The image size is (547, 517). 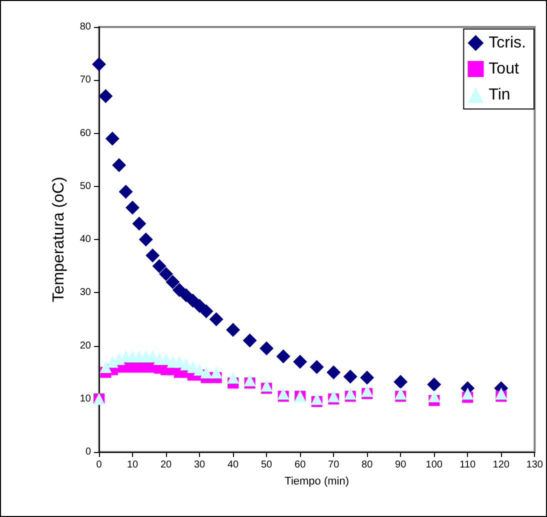 What do you see at coordinates (499, 95) in the screenshot?
I see `legend-label: Tin` at bounding box center [499, 95].